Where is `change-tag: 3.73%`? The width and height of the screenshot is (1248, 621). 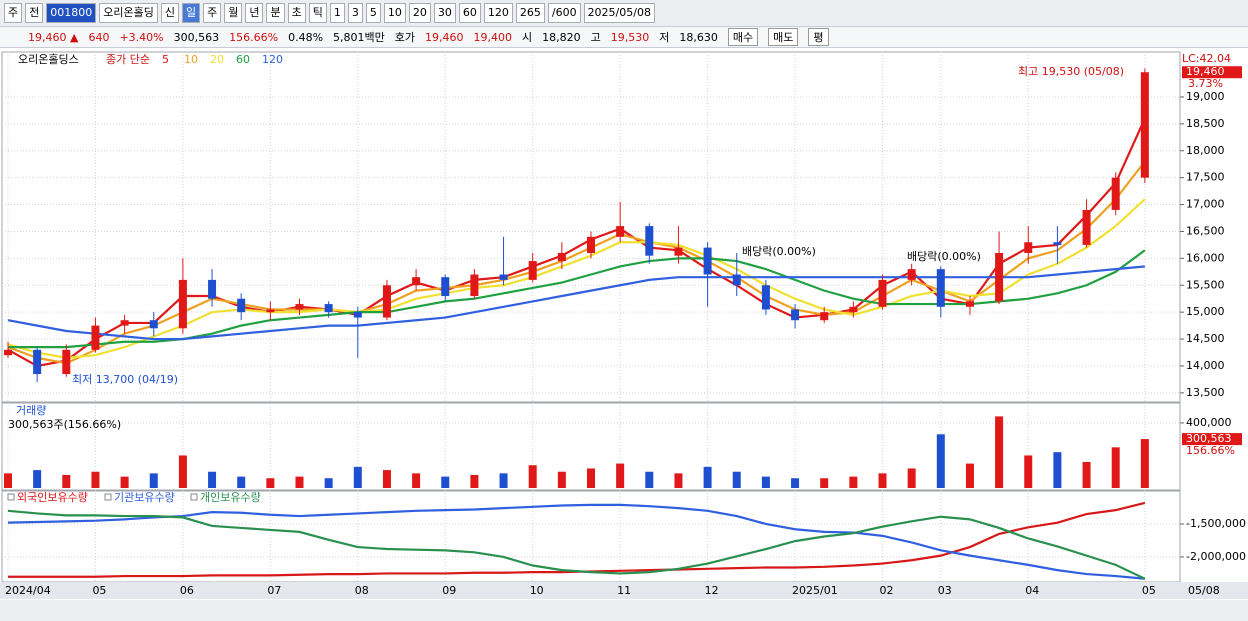
change-tag: 3.73% is located at coordinates (1205, 83).